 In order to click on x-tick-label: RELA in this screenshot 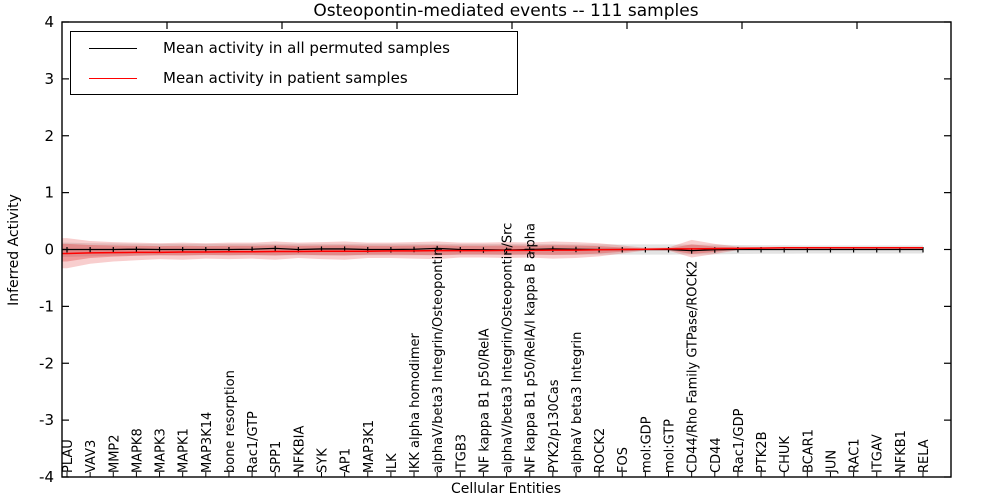, I will do `click(924, 456)`.